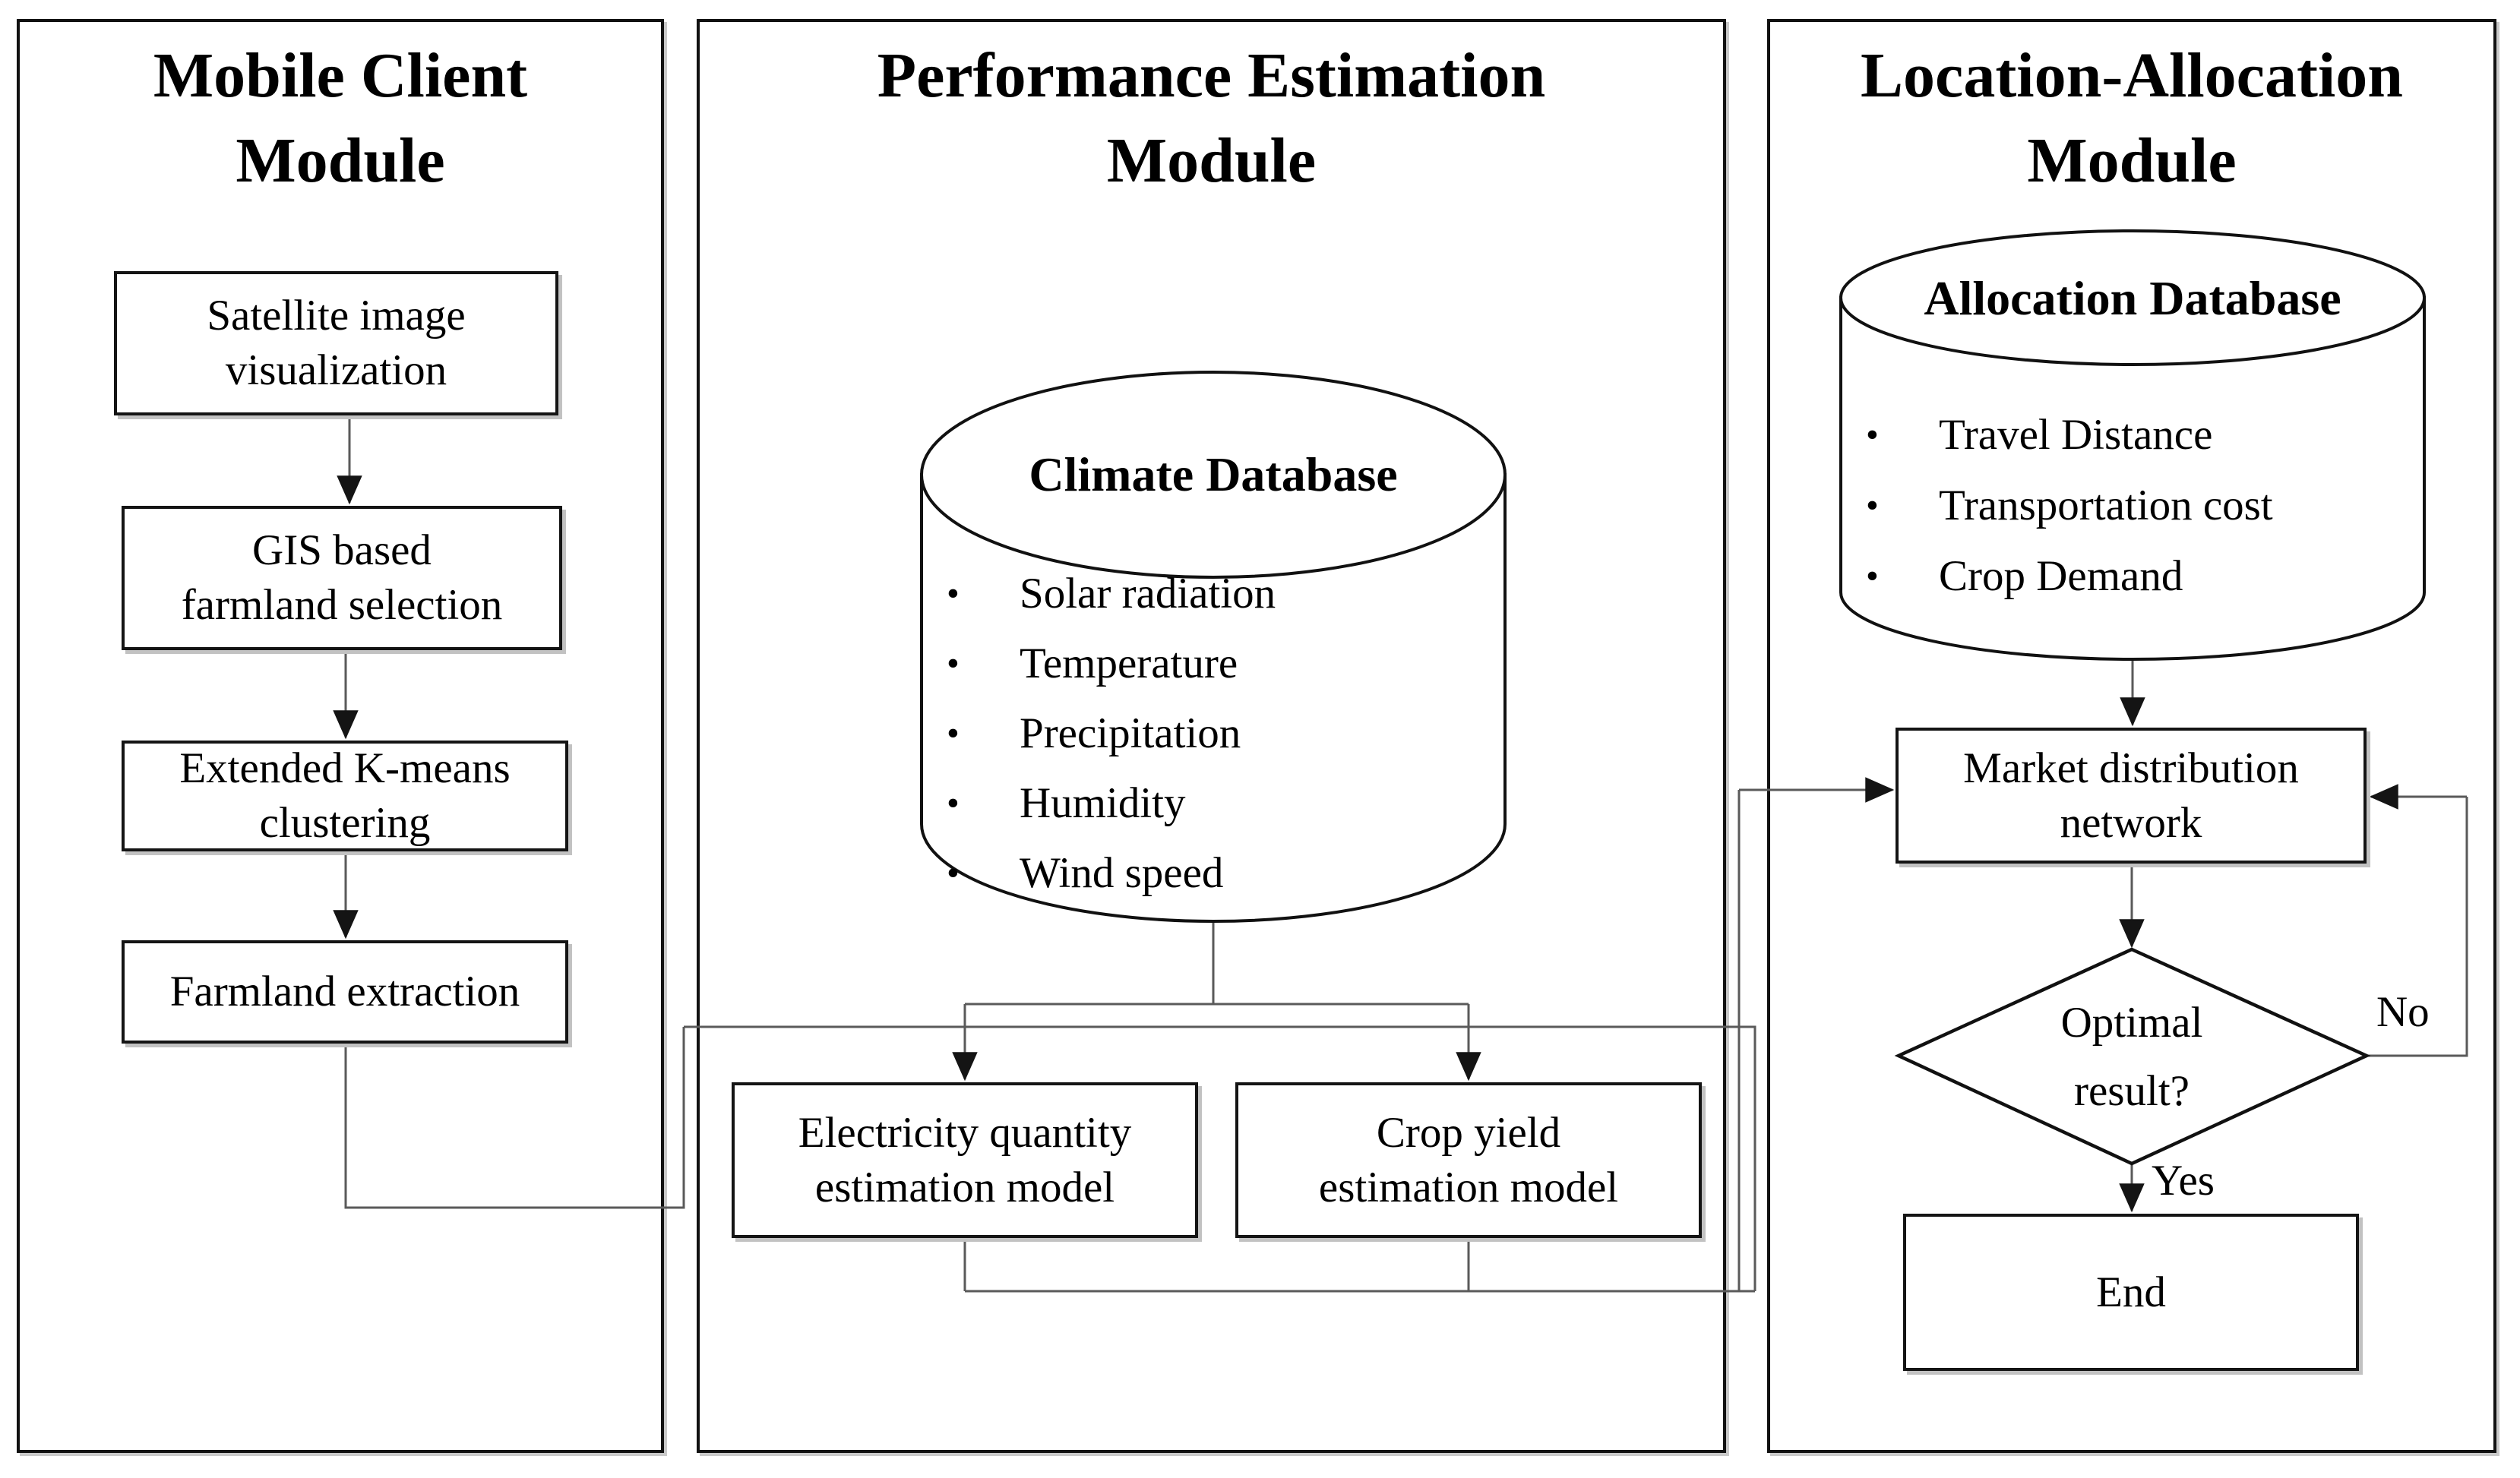  I want to click on crop-yield-estimation-model-box: Crop yield estimation model, so click(1468, 1160).